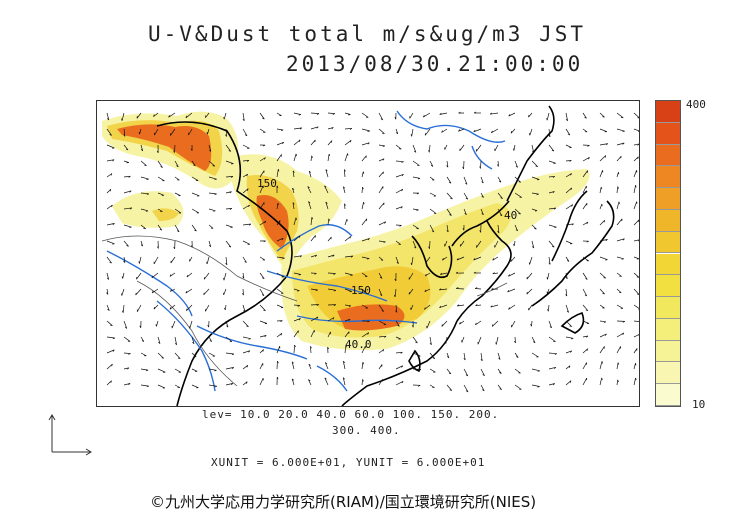 The width and height of the screenshot is (752, 532). What do you see at coordinates (696, 104) in the screenshot?
I see `colorbar-max-label: 400` at bounding box center [696, 104].